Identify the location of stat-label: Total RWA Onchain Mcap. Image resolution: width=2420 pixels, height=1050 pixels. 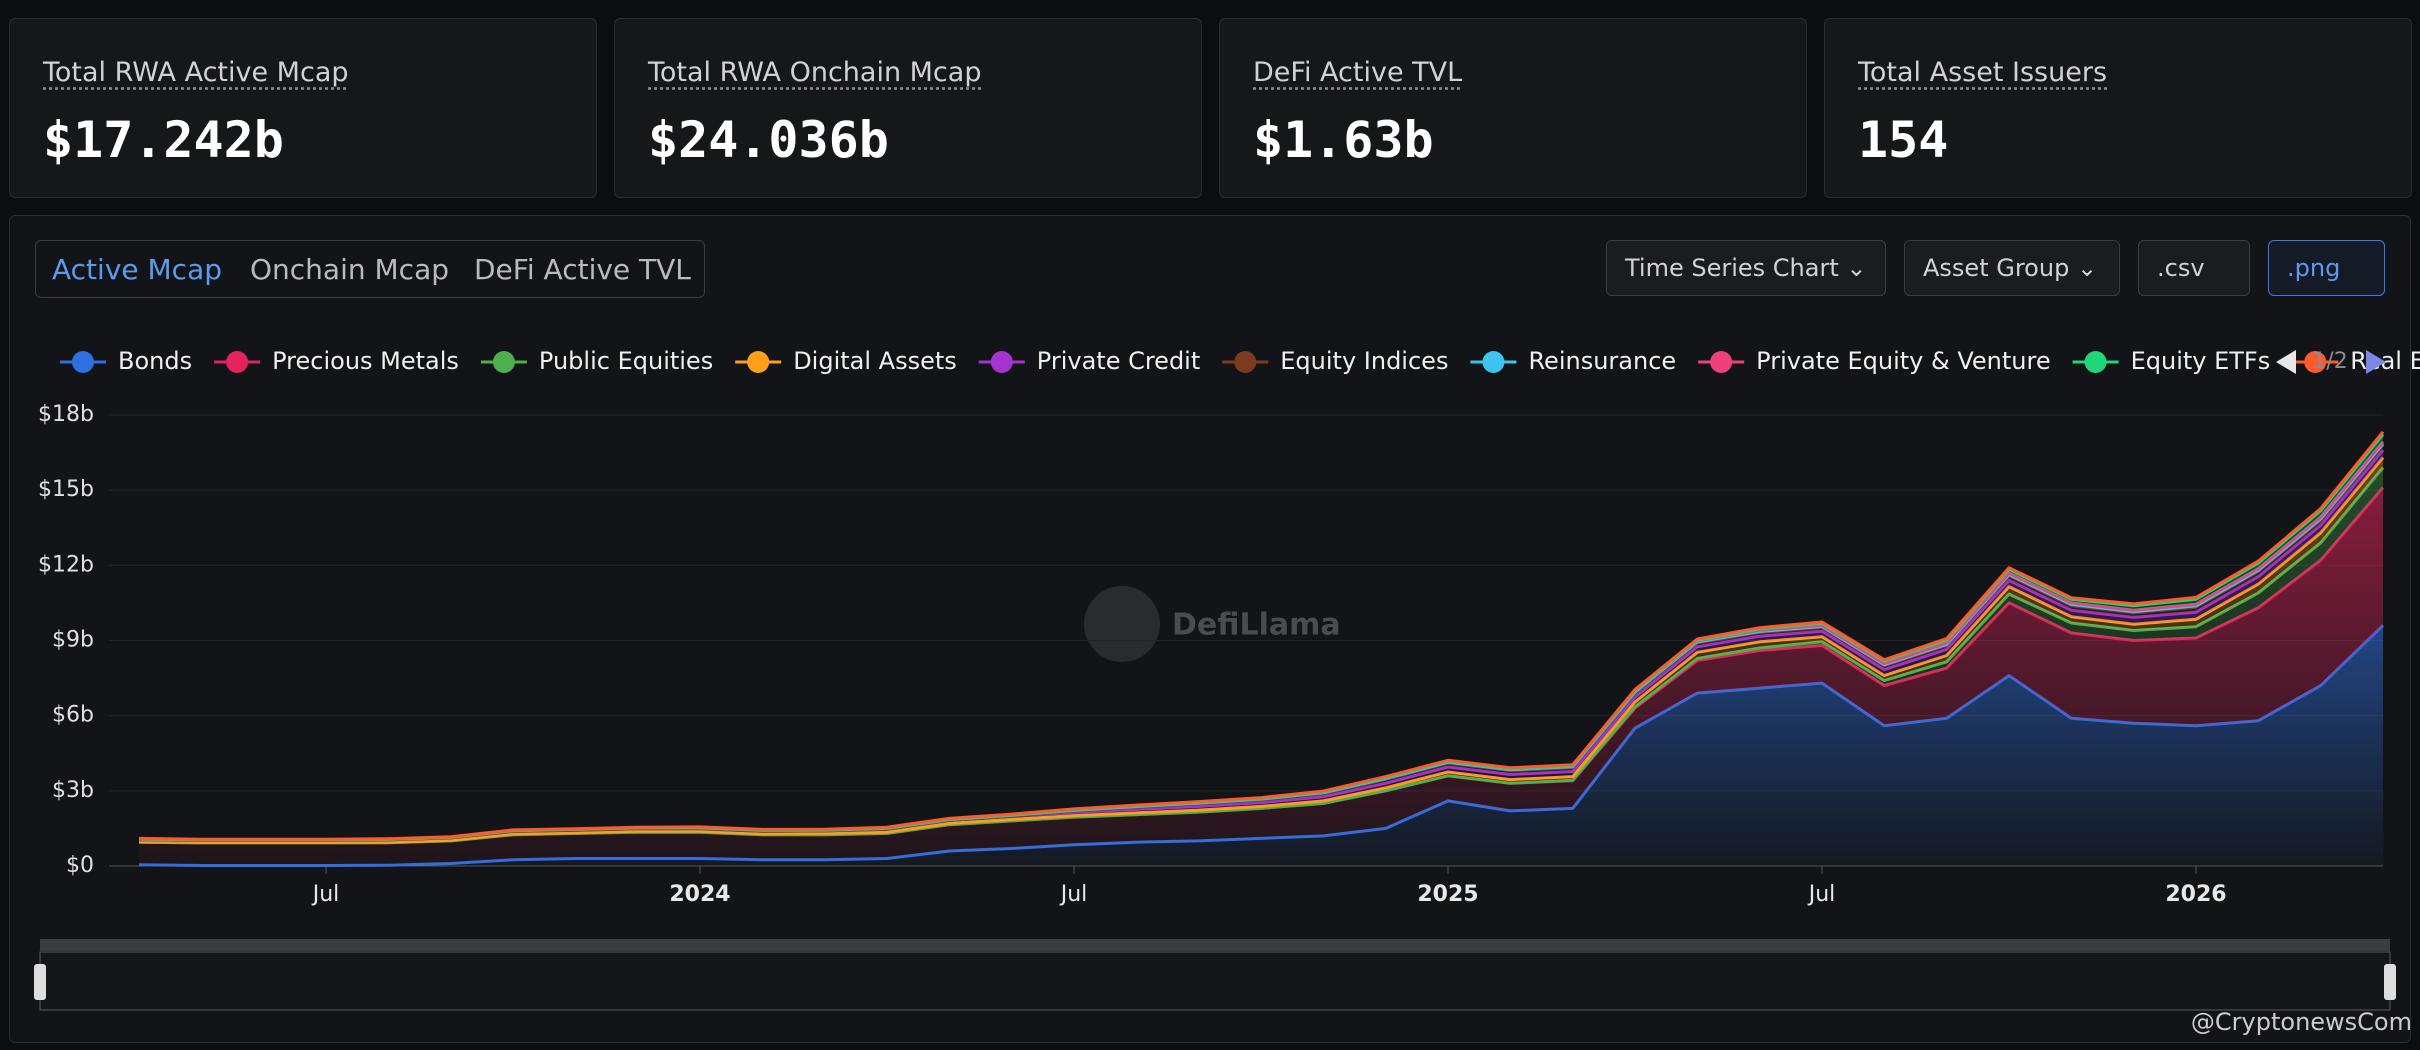
(815, 72).